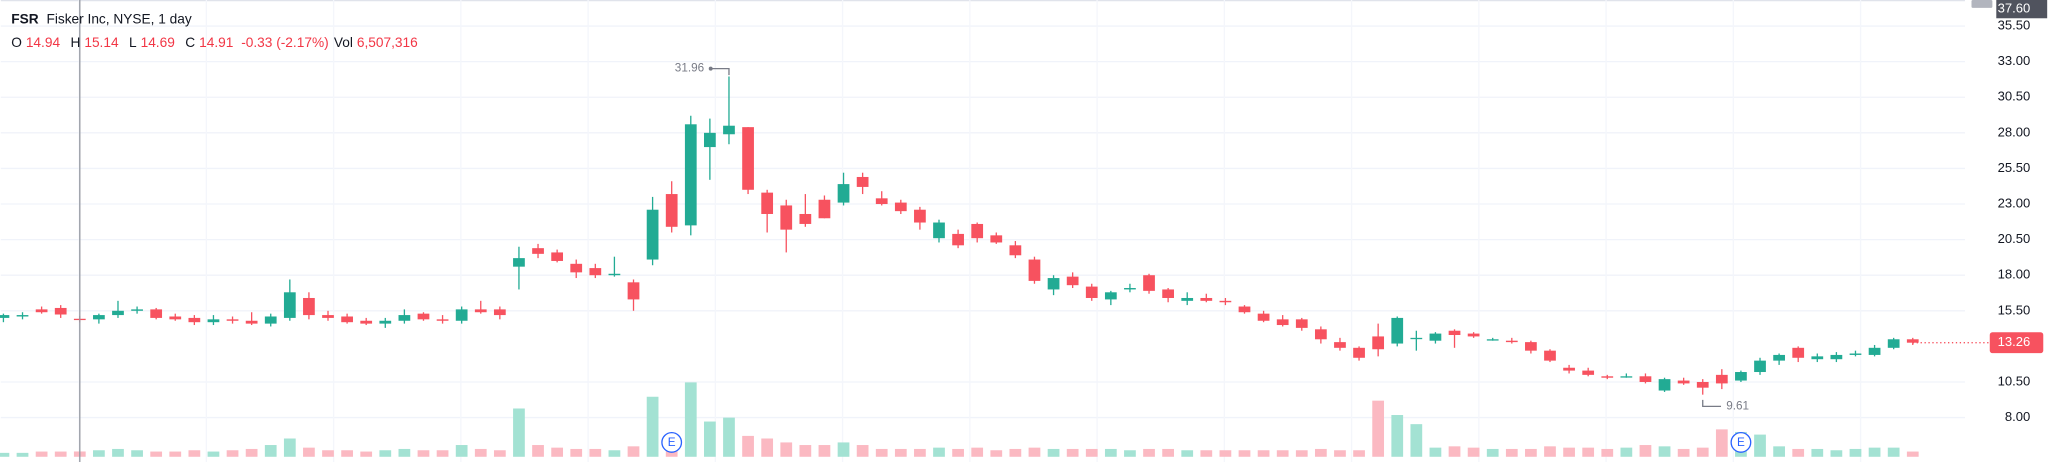 Image resolution: width=2048 pixels, height=462 pixels. What do you see at coordinates (24, 18) in the screenshot?
I see `symbol: FSR` at bounding box center [24, 18].